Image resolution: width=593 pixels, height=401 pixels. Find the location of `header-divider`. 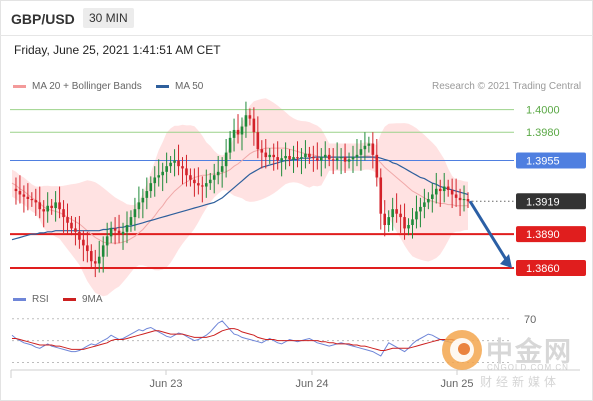

header-divider is located at coordinates (296, 35).